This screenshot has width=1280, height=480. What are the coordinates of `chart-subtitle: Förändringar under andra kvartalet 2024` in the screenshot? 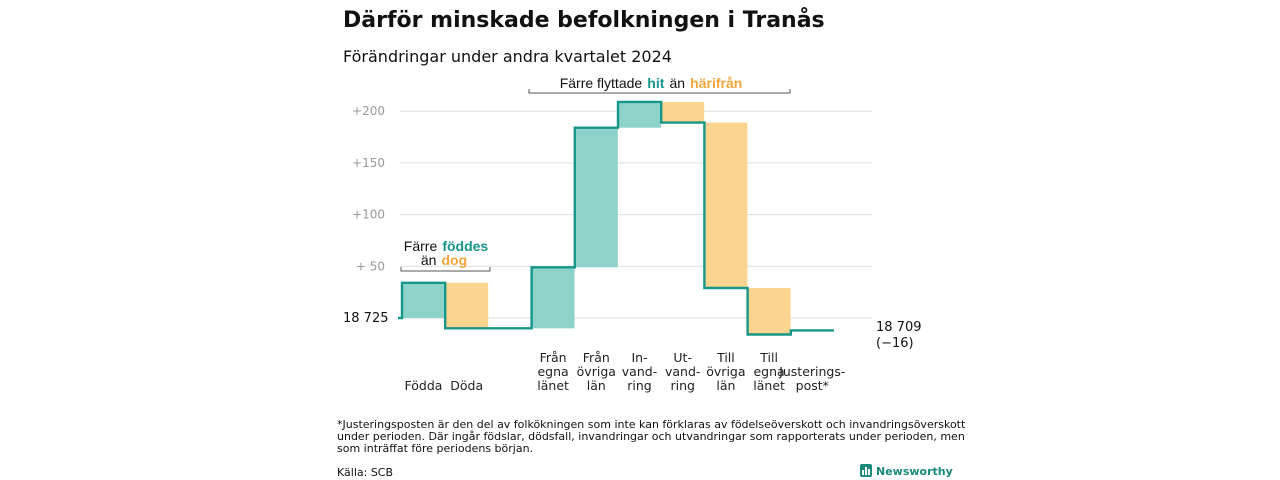 It's located at (507, 56).